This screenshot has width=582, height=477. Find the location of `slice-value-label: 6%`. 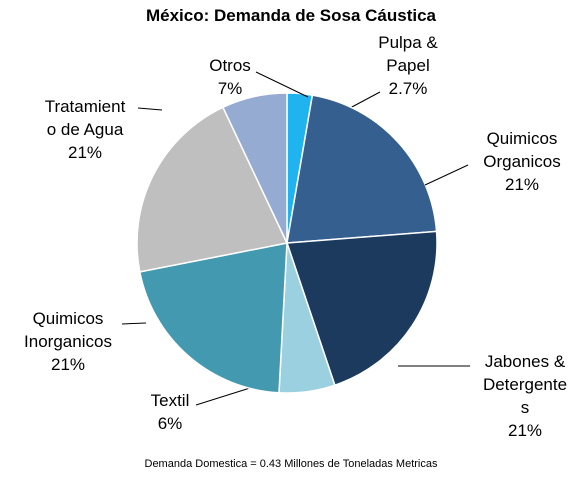

slice-value-label: 6% is located at coordinates (170, 423).